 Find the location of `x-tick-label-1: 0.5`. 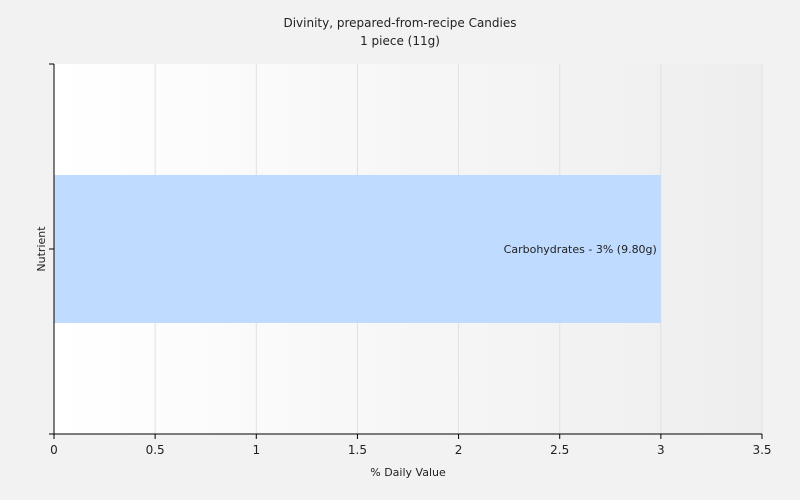

x-tick-label-1: 0.5 is located at coordinates (155, 450).